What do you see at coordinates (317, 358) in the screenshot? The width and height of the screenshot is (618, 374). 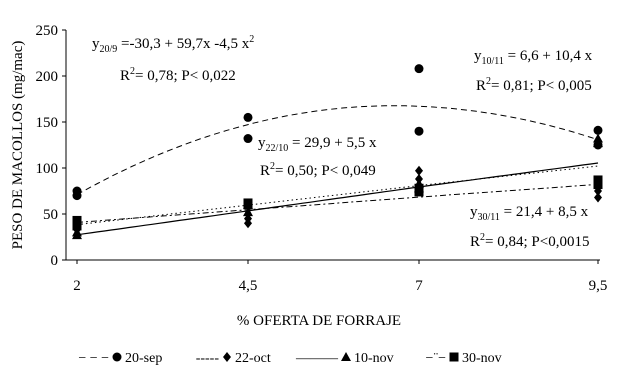 I see `legend-line-symbol: ———` at bounding box center [317, 358].